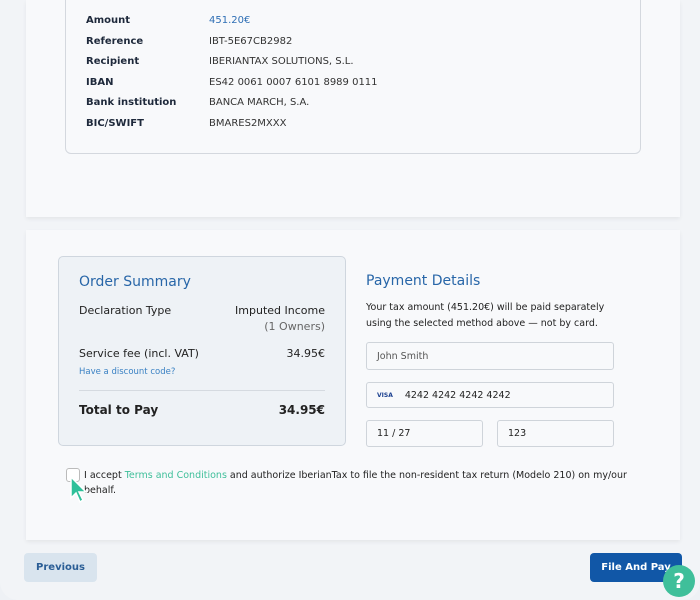  I want to click on cardholder-name-value: John Smith, so click(403, 356).